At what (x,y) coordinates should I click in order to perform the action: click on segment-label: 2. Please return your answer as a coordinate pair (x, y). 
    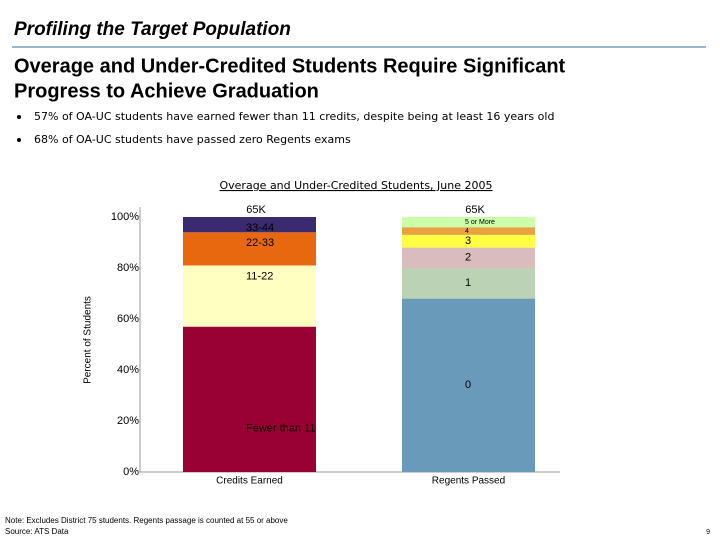
    Looking at the image, I should click on (468, 258).